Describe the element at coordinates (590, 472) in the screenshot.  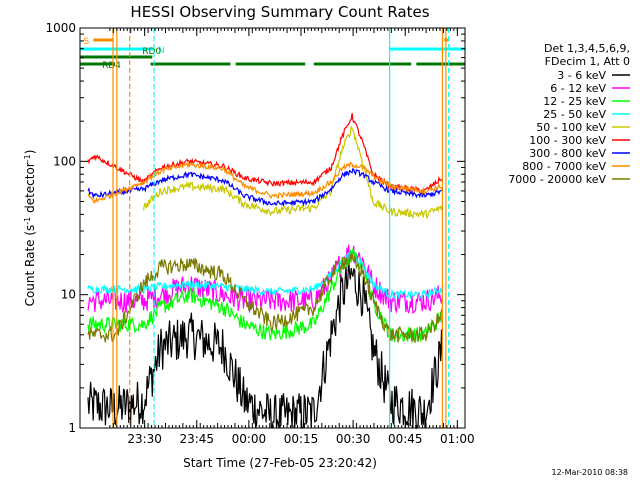
I see `footer-timestamp: 12-Mar-2010 08:38` at that location.